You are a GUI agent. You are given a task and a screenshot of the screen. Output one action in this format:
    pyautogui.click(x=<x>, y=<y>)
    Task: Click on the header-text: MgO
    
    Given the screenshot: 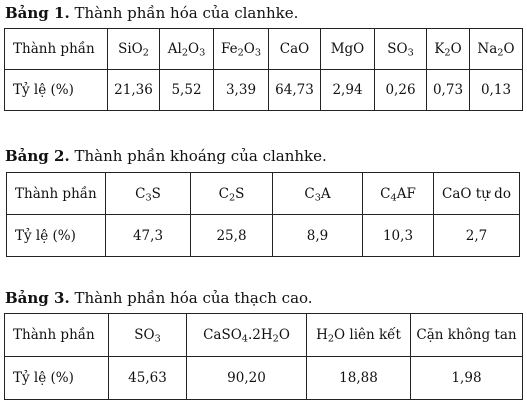 What is the action you would take?
    pyautogui.click(x=347, y=49)
    